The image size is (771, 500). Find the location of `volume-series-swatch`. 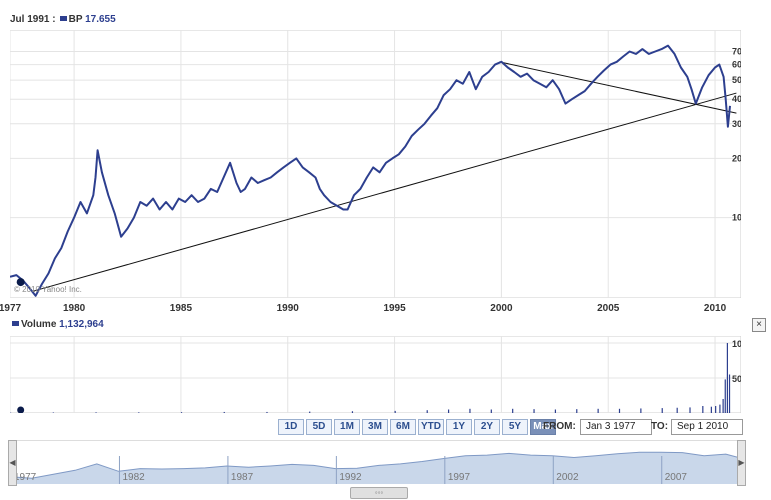

volume-series-swatch is located at coordinates (15, 324).